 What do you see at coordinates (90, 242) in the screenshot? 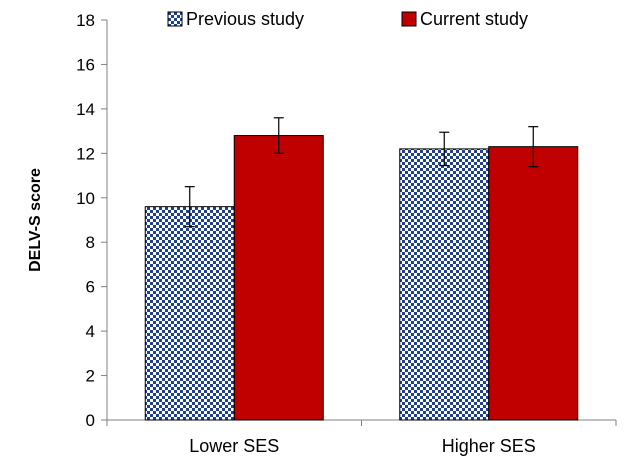
I see `y-tick-label: 8` at bounding box center [90, 242].